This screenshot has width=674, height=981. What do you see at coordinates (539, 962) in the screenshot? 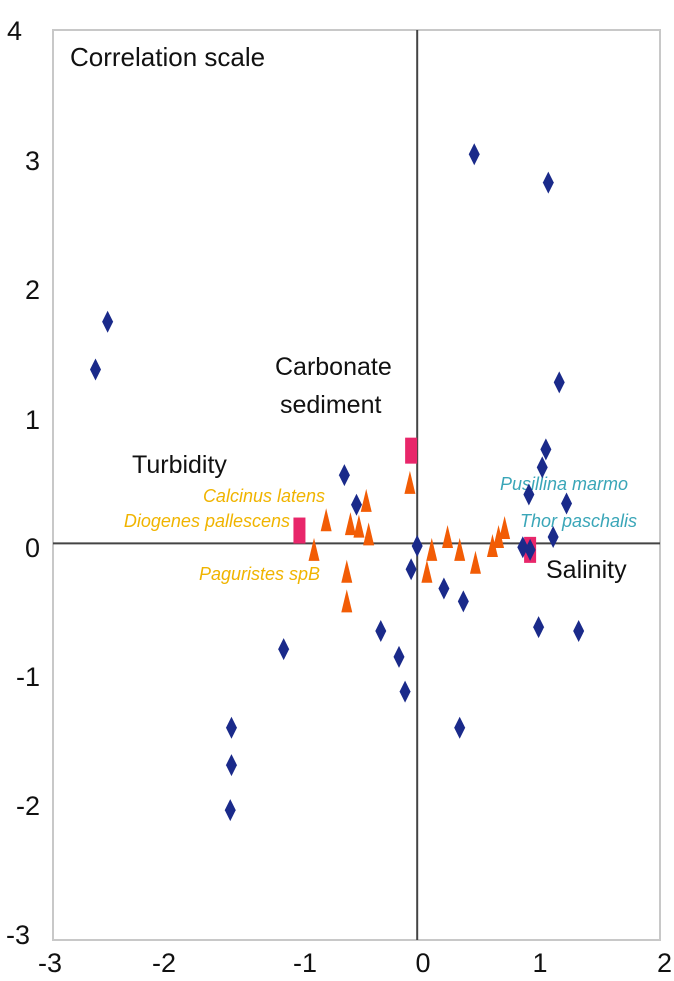
I see `x-tick-label: 1` at bounding box center [539, 962].